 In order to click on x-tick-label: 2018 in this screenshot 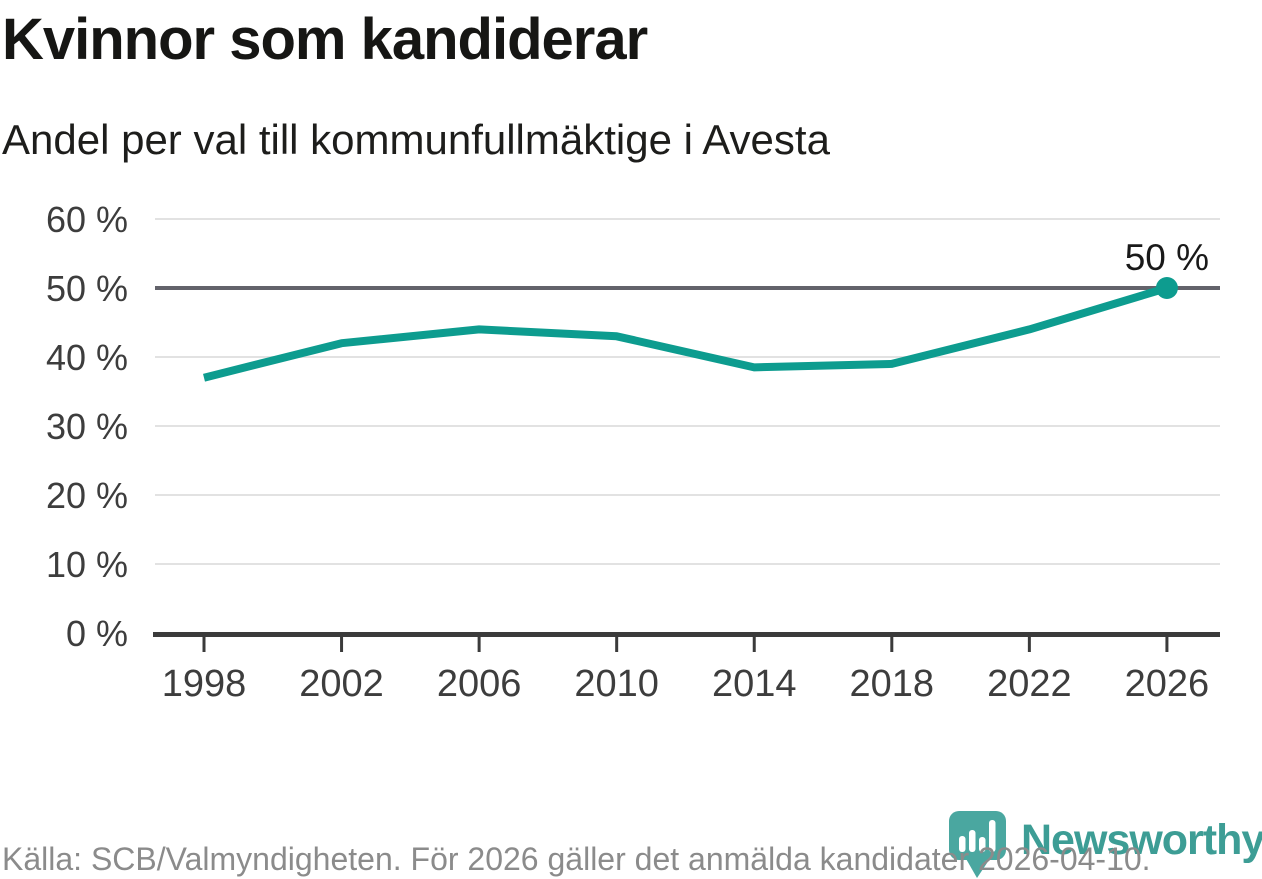, I will do `click(892, 684)`.